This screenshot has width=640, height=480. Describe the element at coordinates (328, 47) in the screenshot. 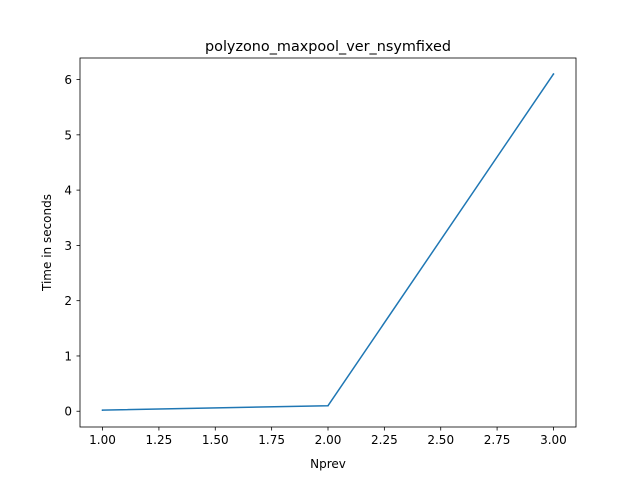

I see `chart-title: polyzono_maxpool_ver_nsymfixed` at that location.